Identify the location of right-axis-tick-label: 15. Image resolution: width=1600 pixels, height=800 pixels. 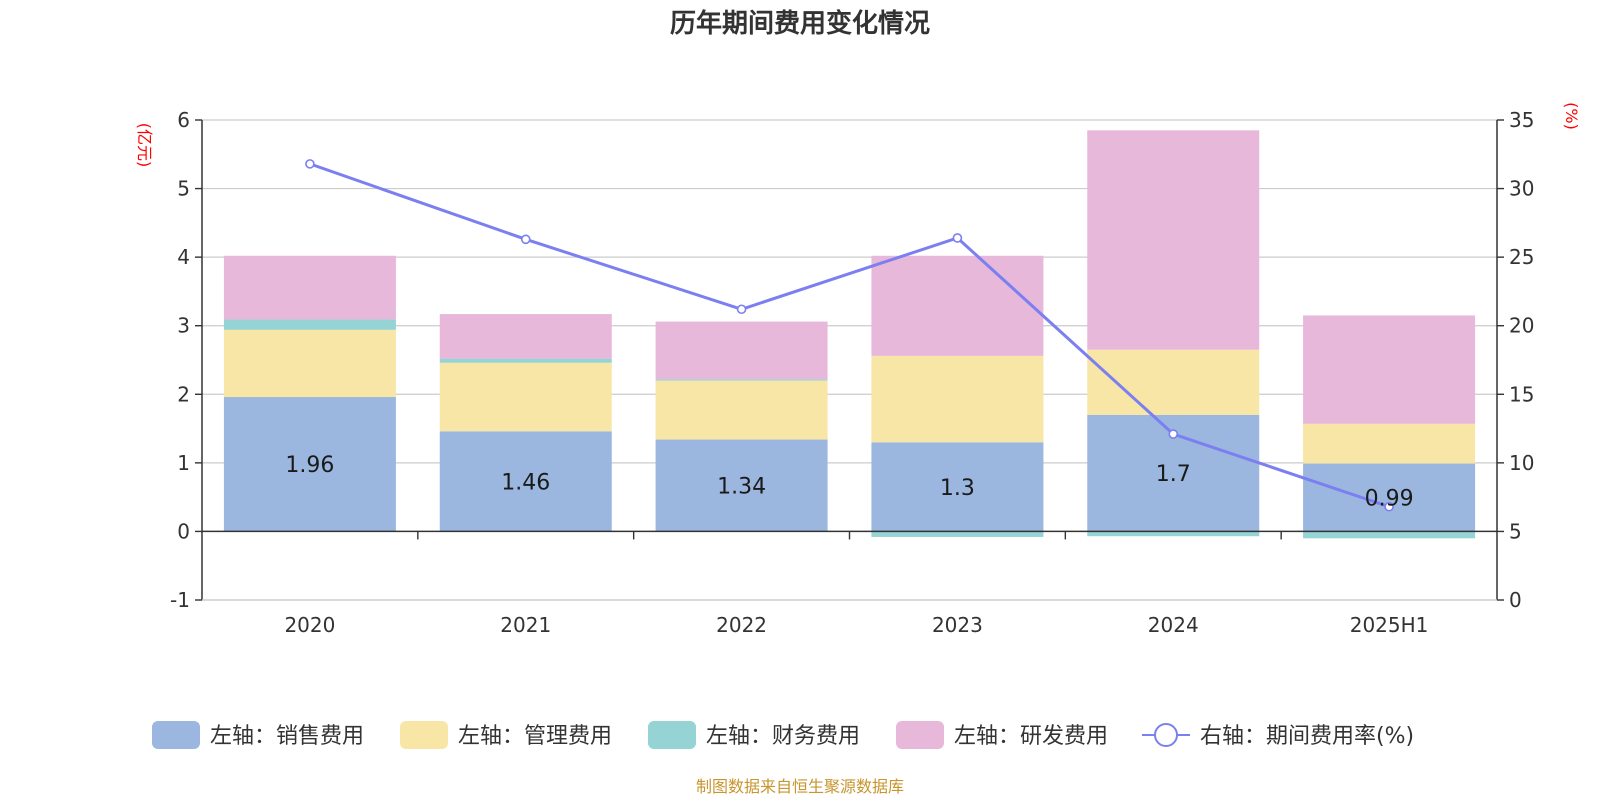
(1521, 394).